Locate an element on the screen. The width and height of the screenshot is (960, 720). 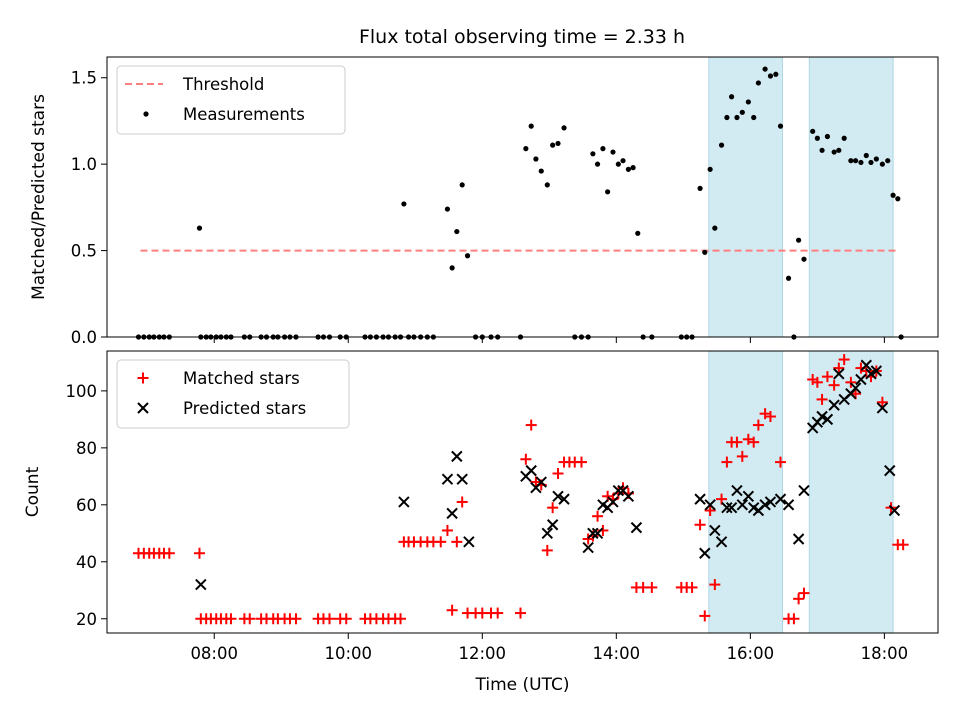
top-y-axis: 0.0 0.5 1.0 1.5 is located at coordinates (89, 208).